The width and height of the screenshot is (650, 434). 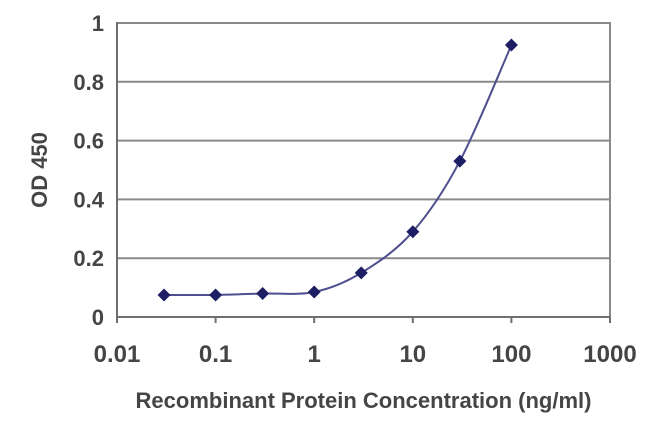 I want to click on x-tick-label: 0.01, so click(x=117, y=354).